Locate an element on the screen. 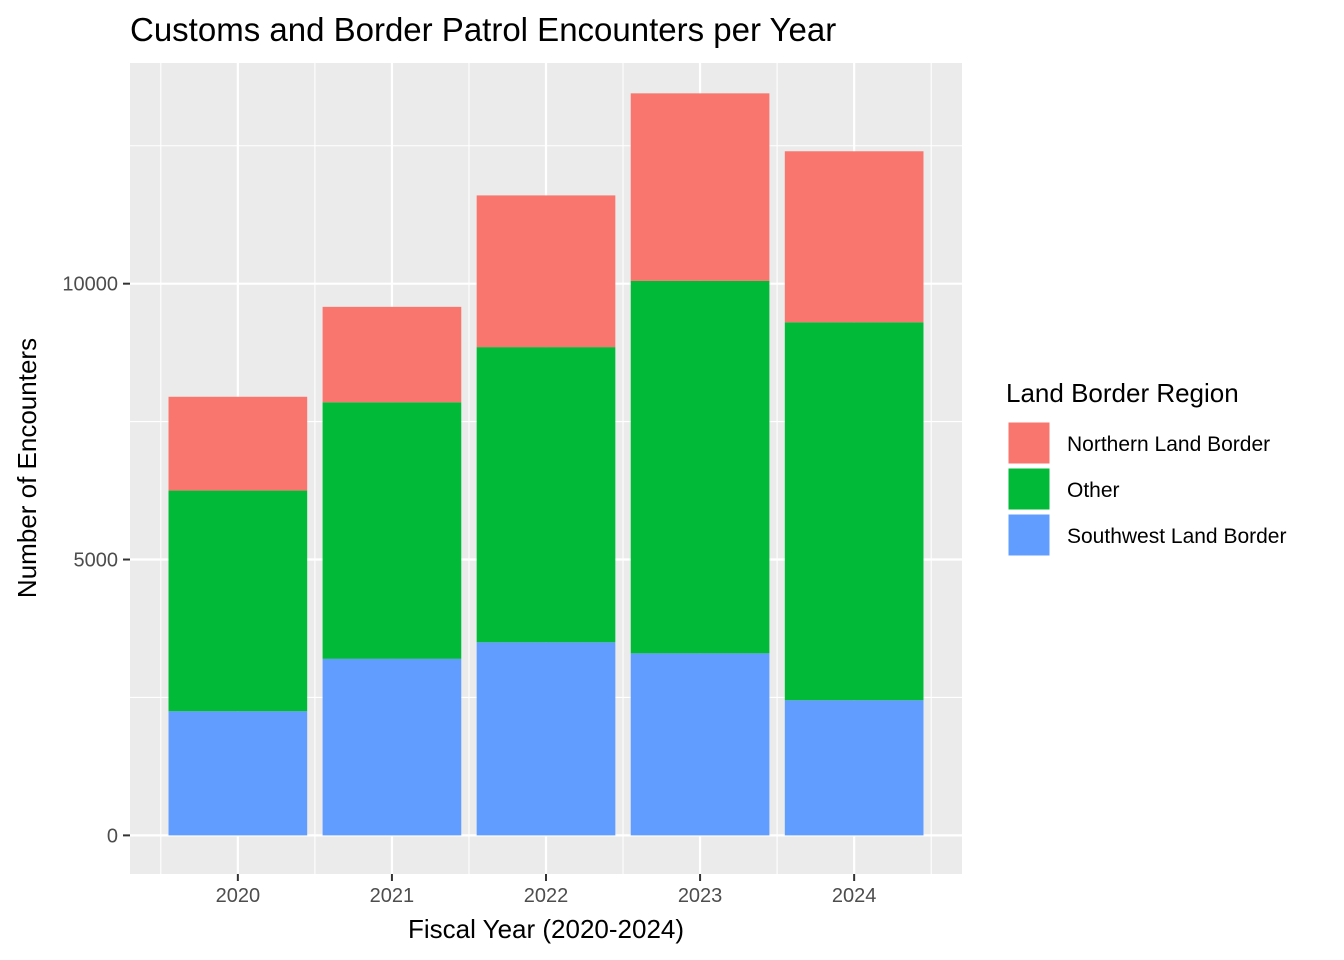  bar-other-2021 is located at coordinates (392, 530).